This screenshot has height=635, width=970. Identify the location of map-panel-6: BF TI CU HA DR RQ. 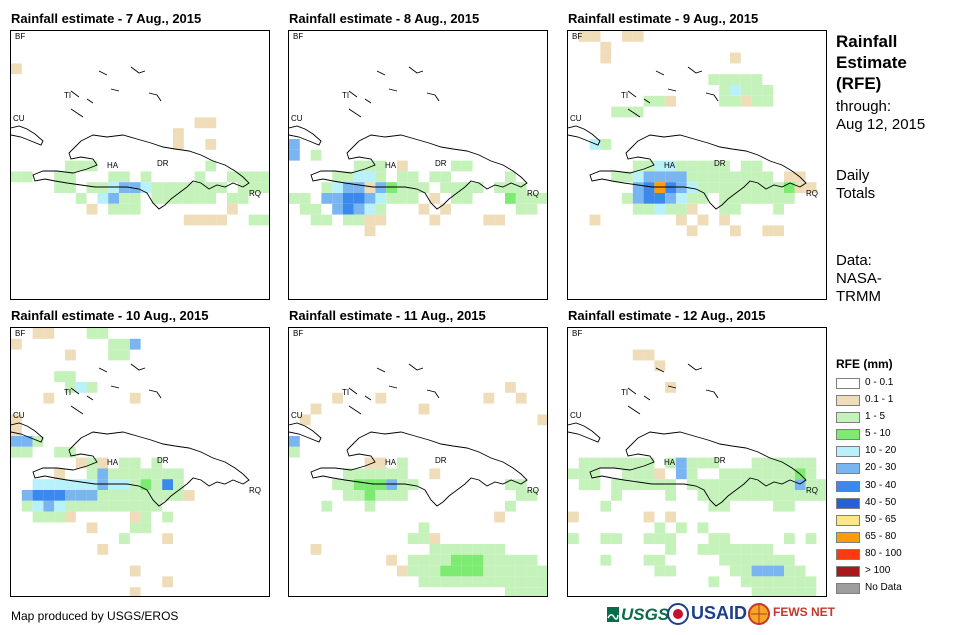
(697, 462).